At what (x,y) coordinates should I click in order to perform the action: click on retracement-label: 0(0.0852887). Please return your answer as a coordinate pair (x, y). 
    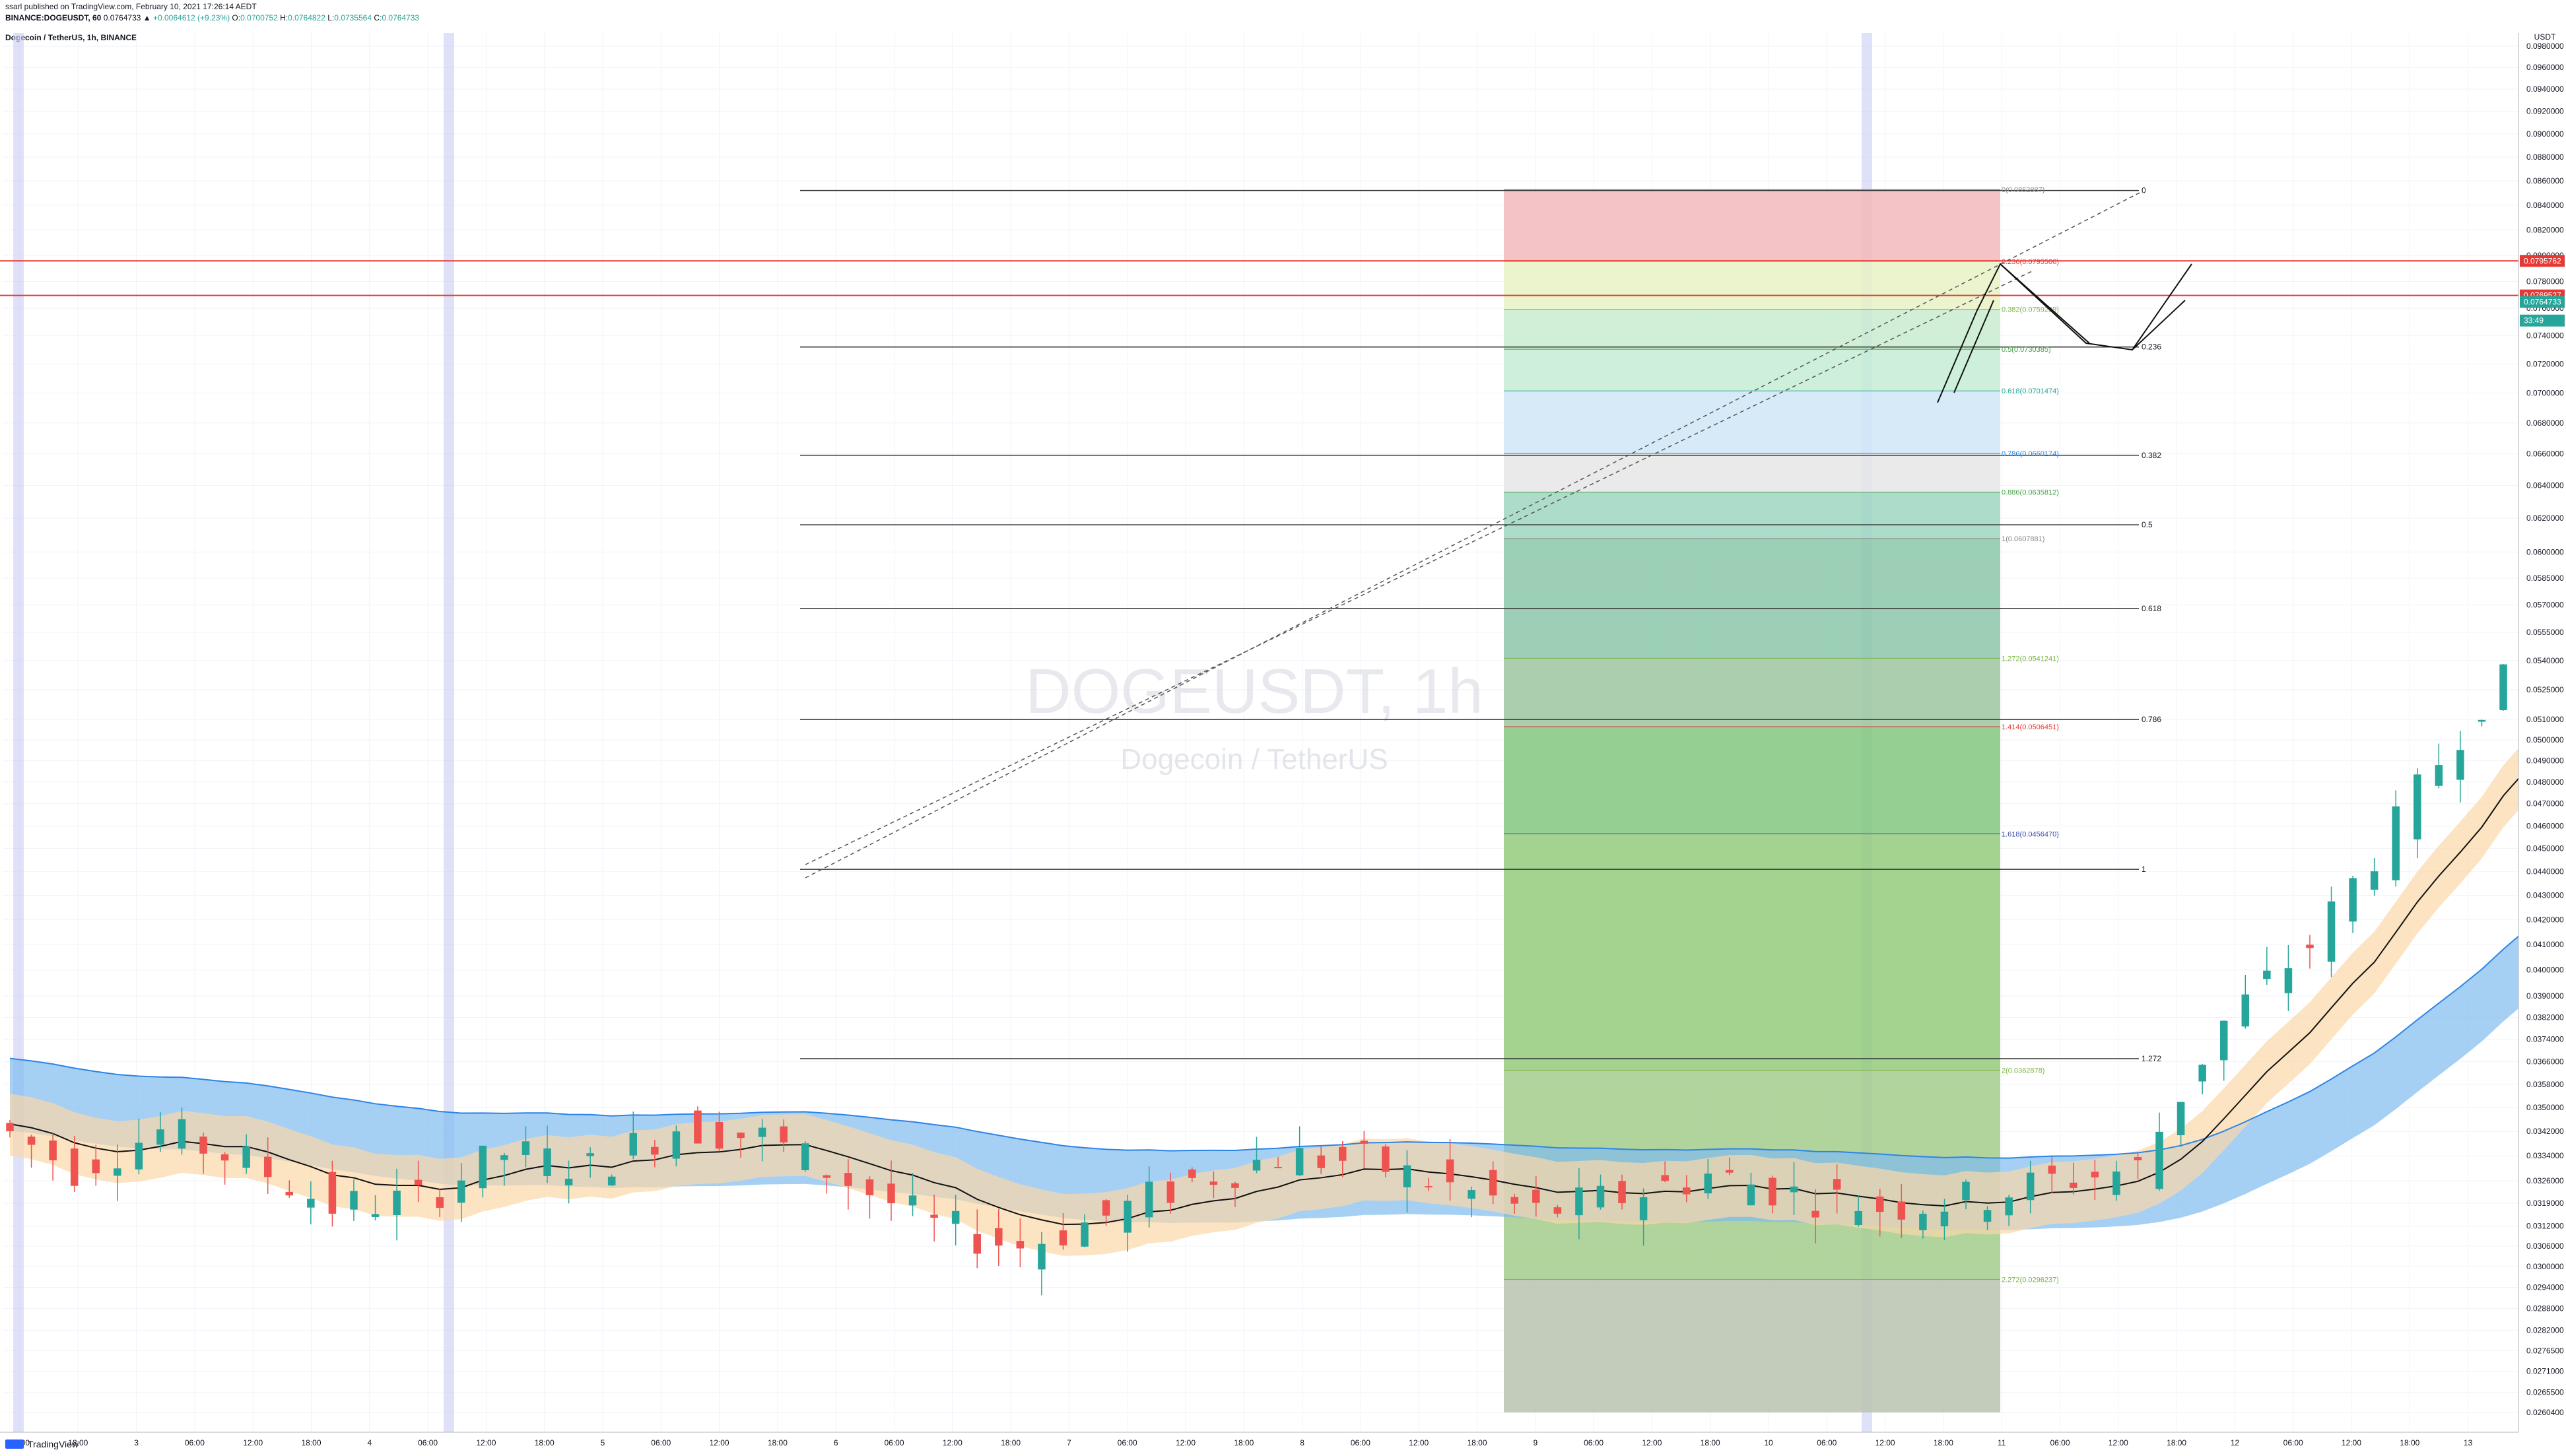
    Looking at the image, I should click on (2023, 190).